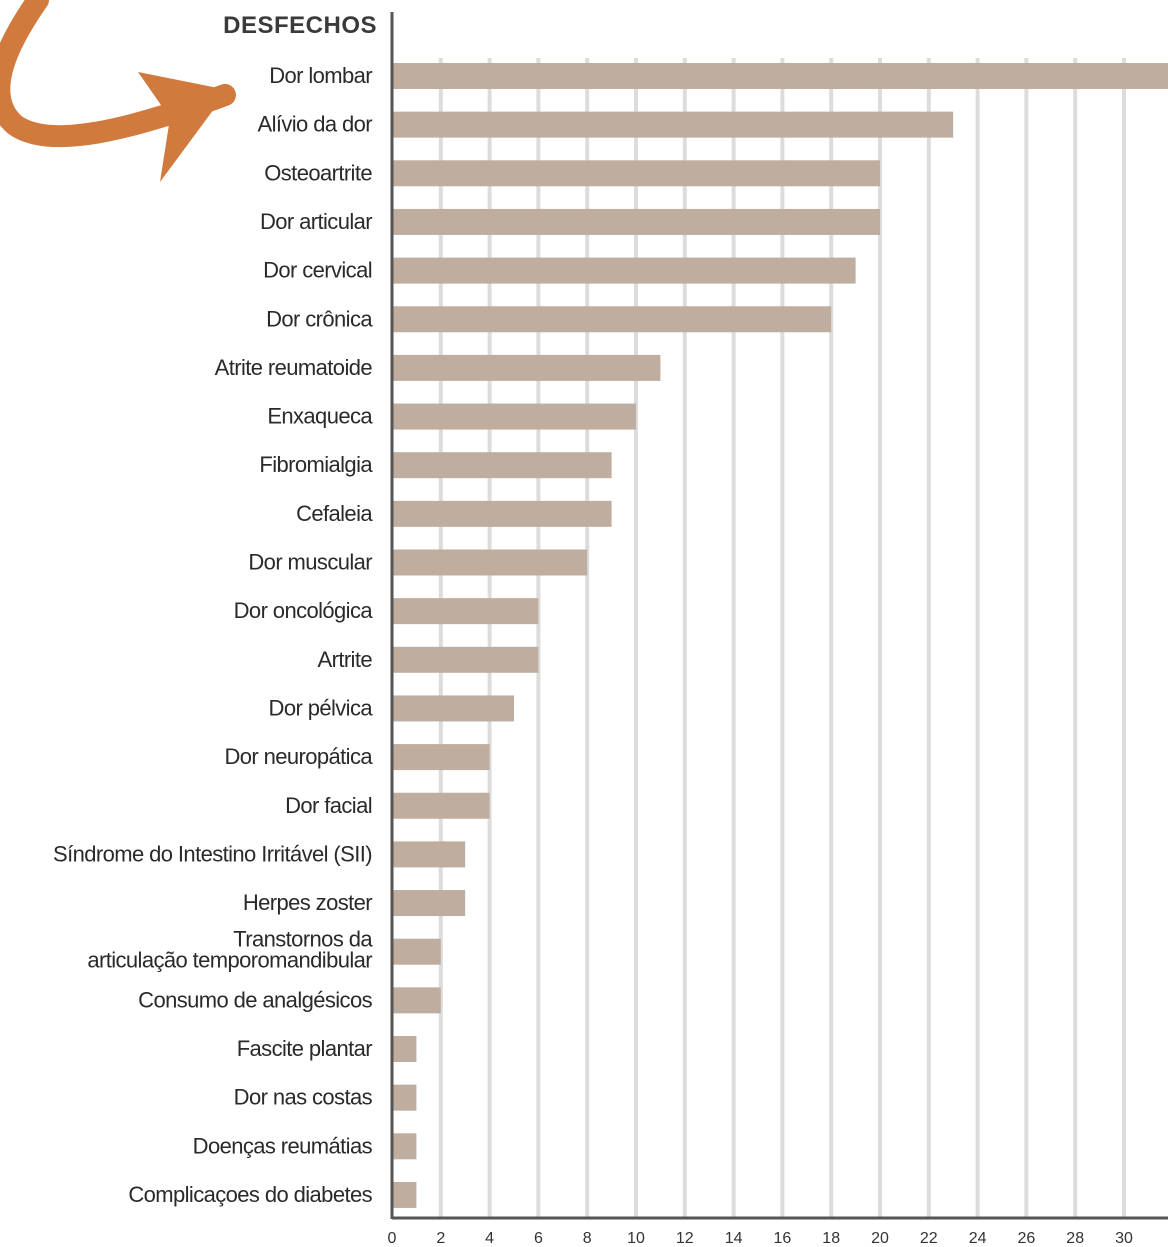  What do you see at coordinates (1027, 1238) in the screenshot?
I see `x-tick-label: 26` at bounding box center [1027, 1238].